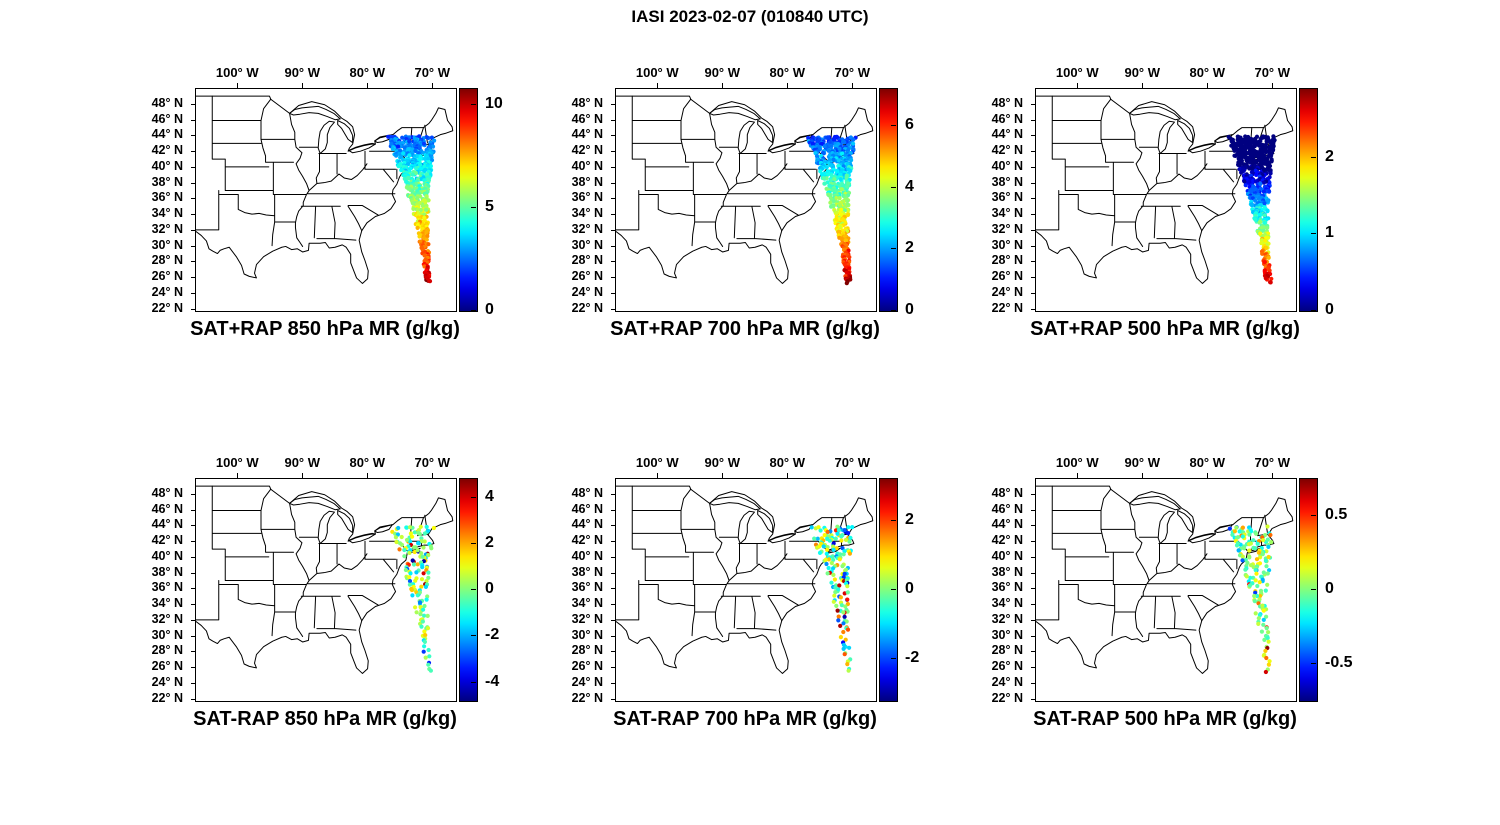 This screenshot has height=825, width=1500. I want to click on x-tick-label: 90° W, so click(302, 462).